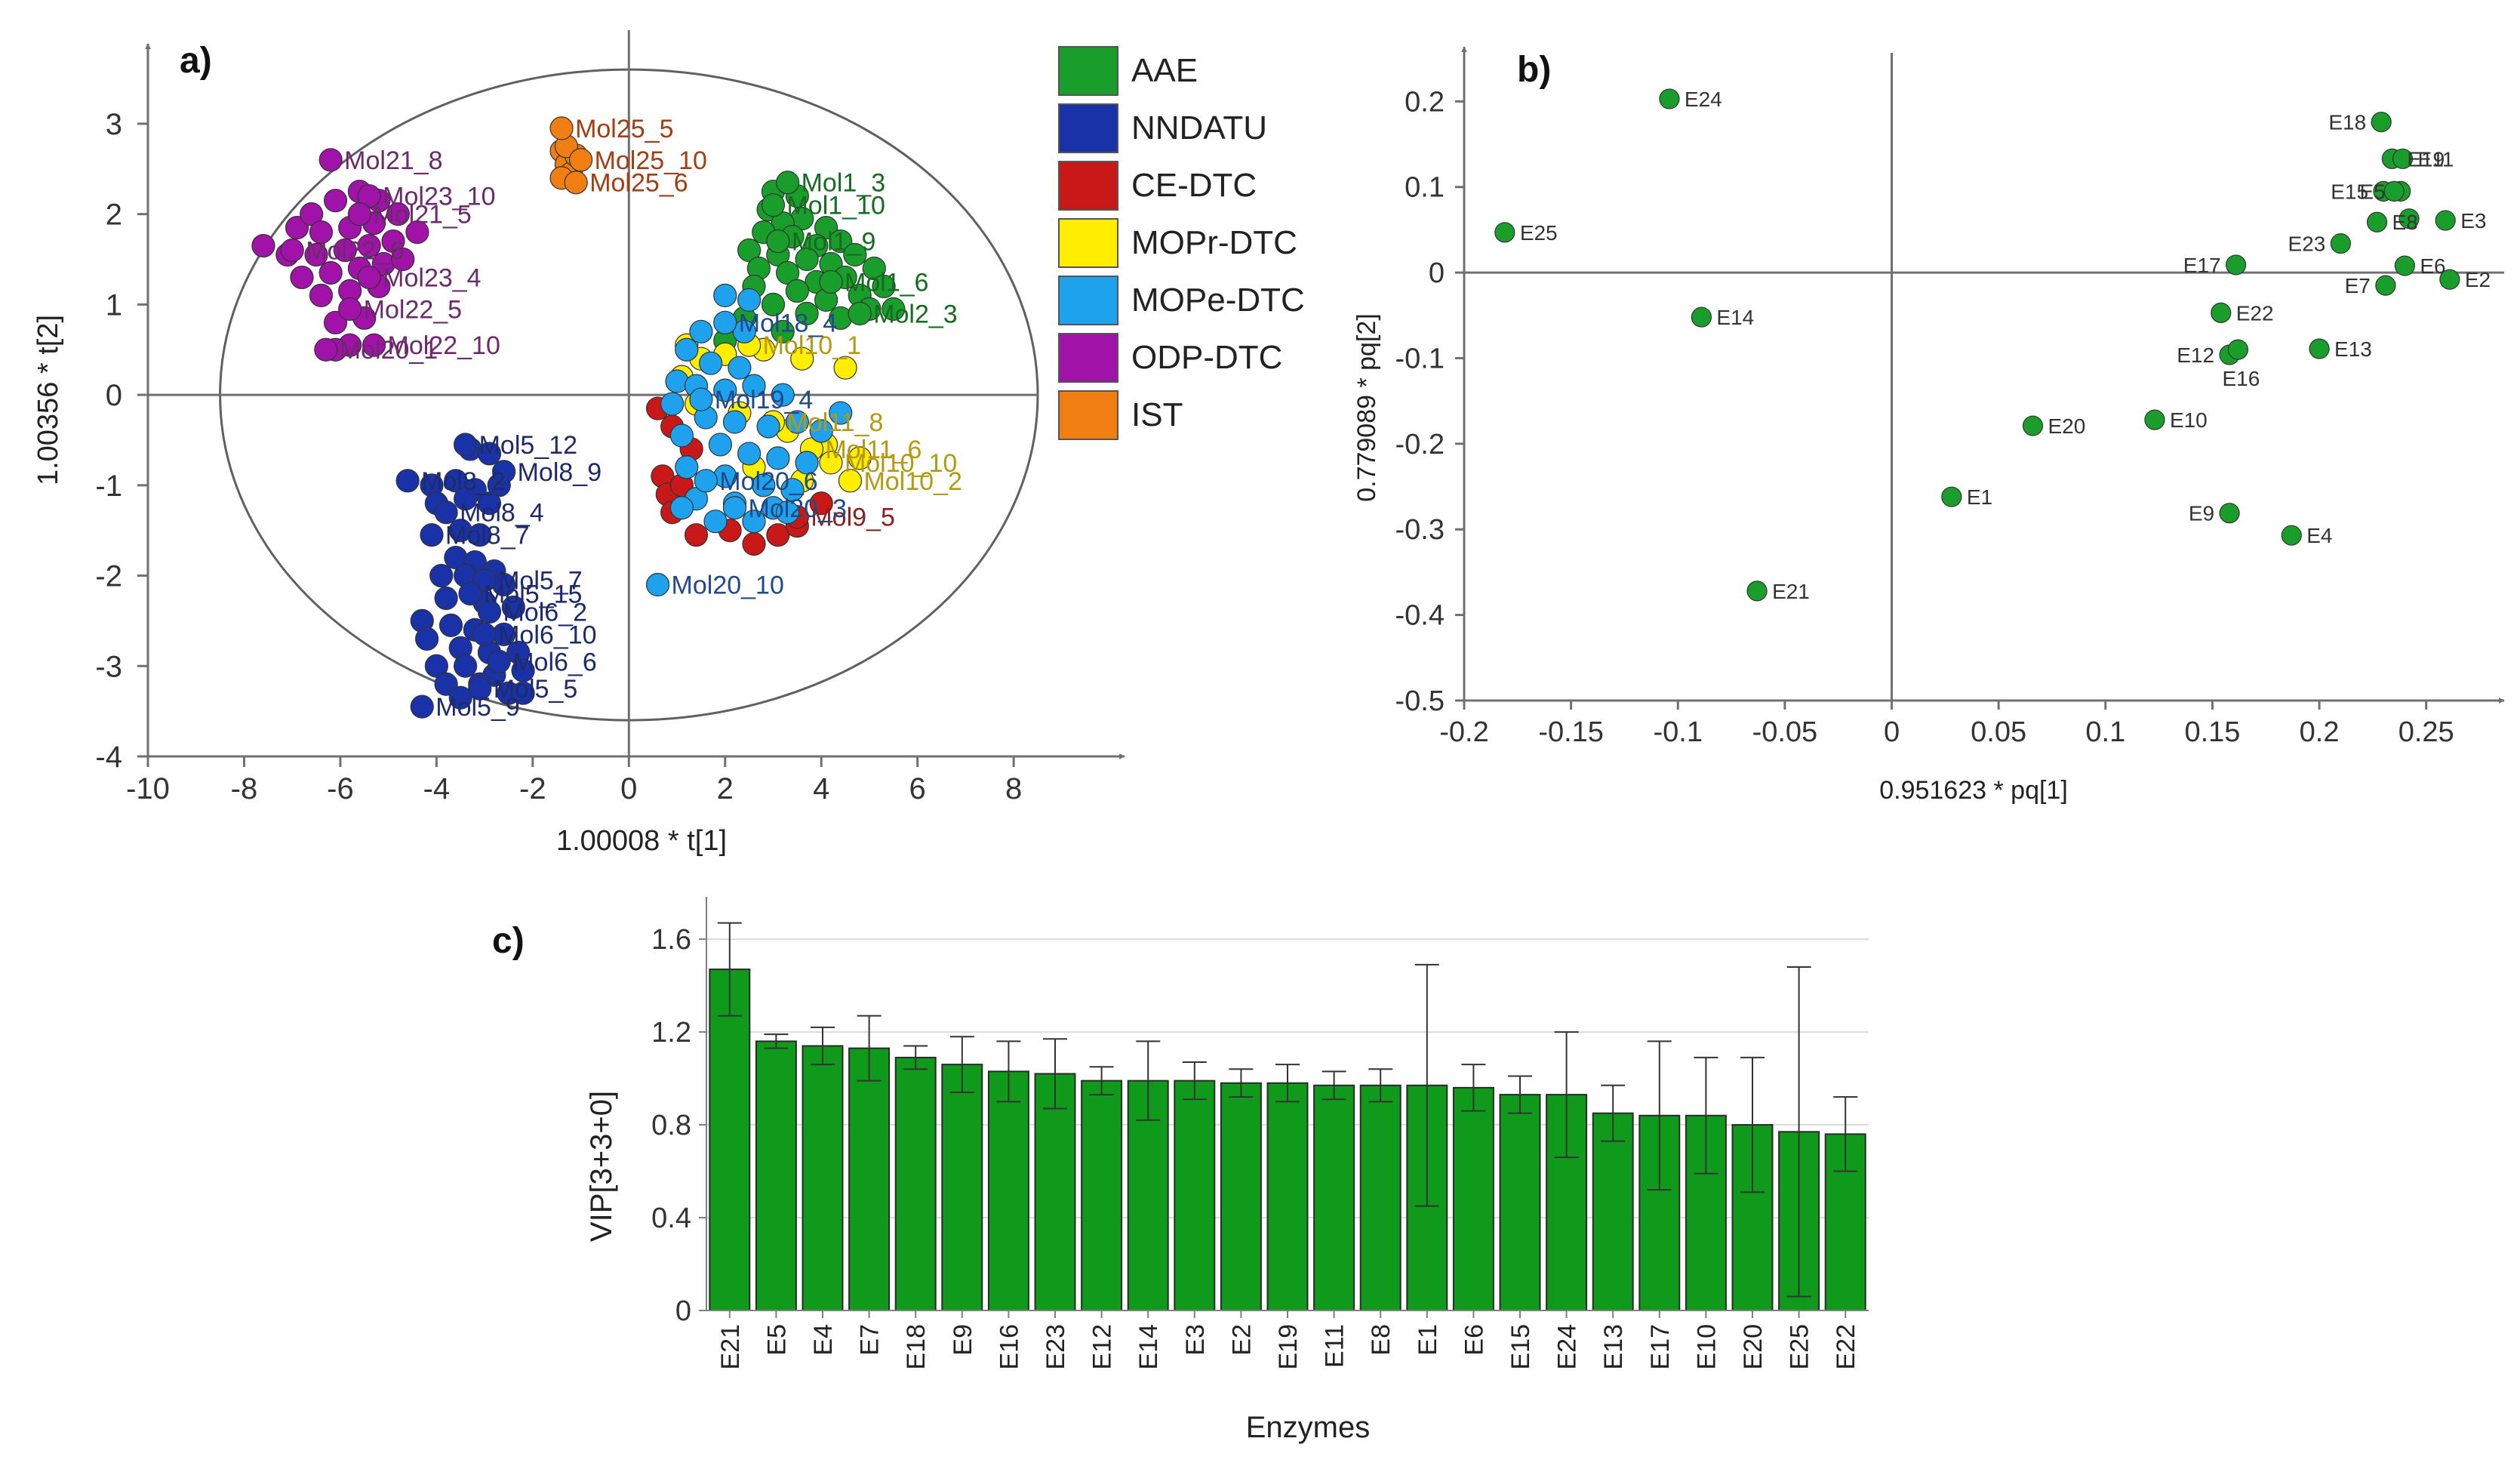 The image size is (2520, 1466). What do you see at coordinates (1846, 1347) in the screenshot?
I see `x-tick-label: E22` at bounding box center [1846, 1347].